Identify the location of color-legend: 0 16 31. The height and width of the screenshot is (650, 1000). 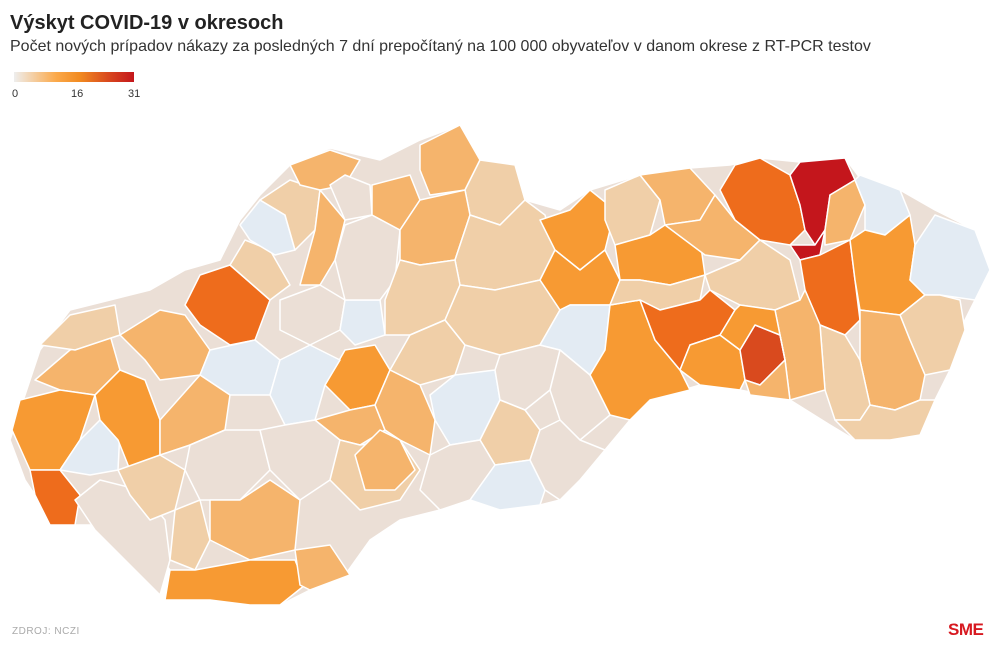
(76, 87).